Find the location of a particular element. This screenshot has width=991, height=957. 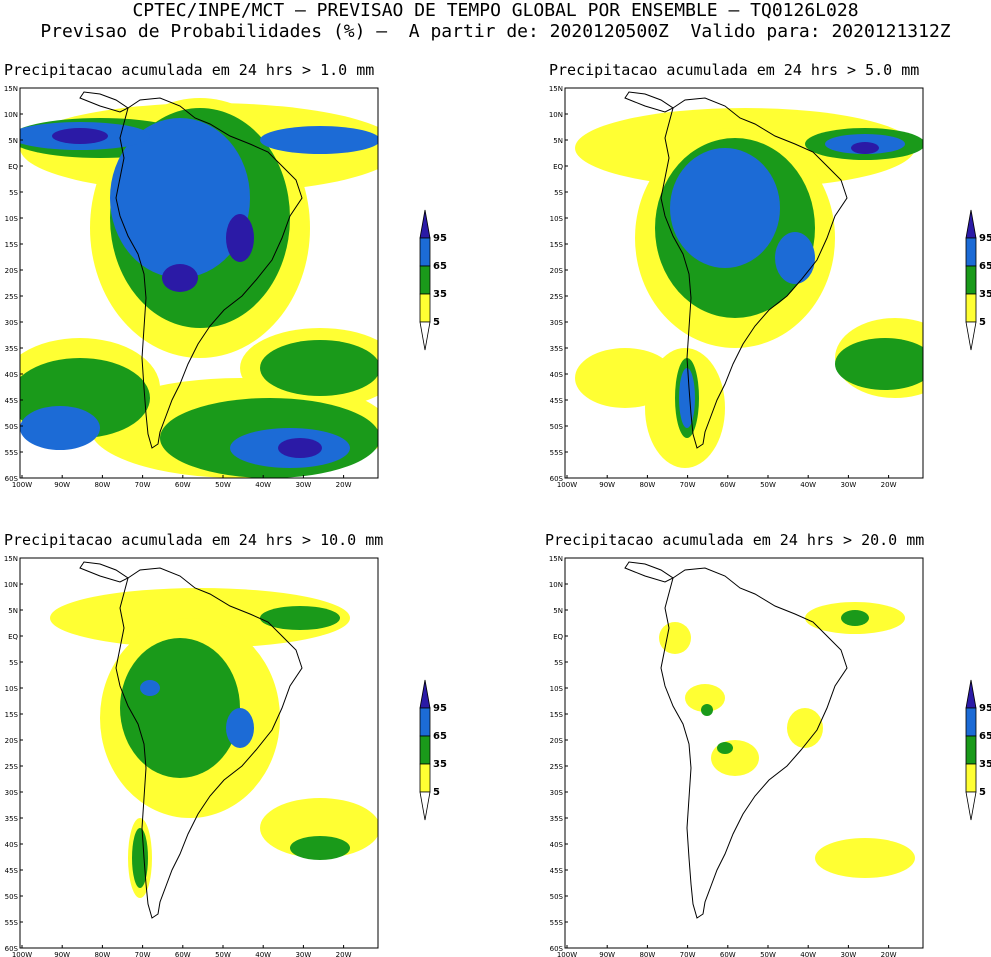

lat-label: EQ is located at coordinates (13, 637).